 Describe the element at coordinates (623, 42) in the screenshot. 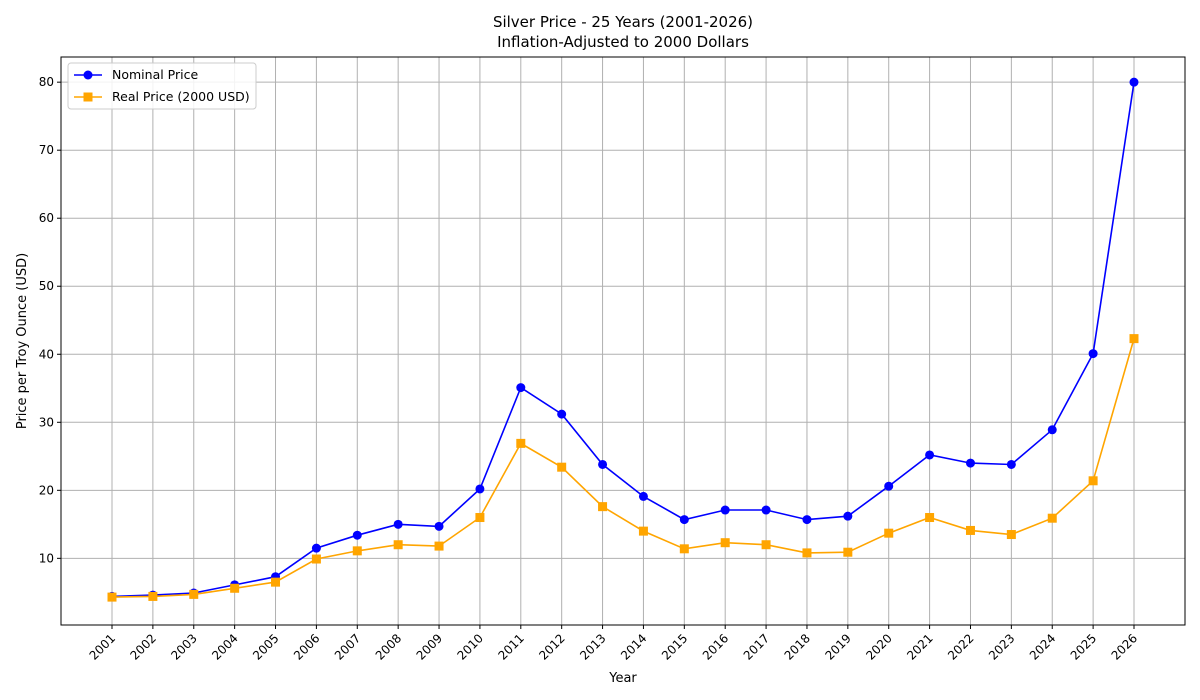

I see `chart-subtitle: Inflation-Adjusted to 2000 Dollars` at that location.